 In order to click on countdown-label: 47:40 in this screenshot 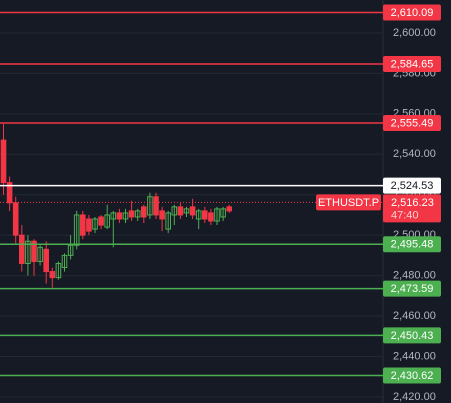, I will do `click(405, 215)`.